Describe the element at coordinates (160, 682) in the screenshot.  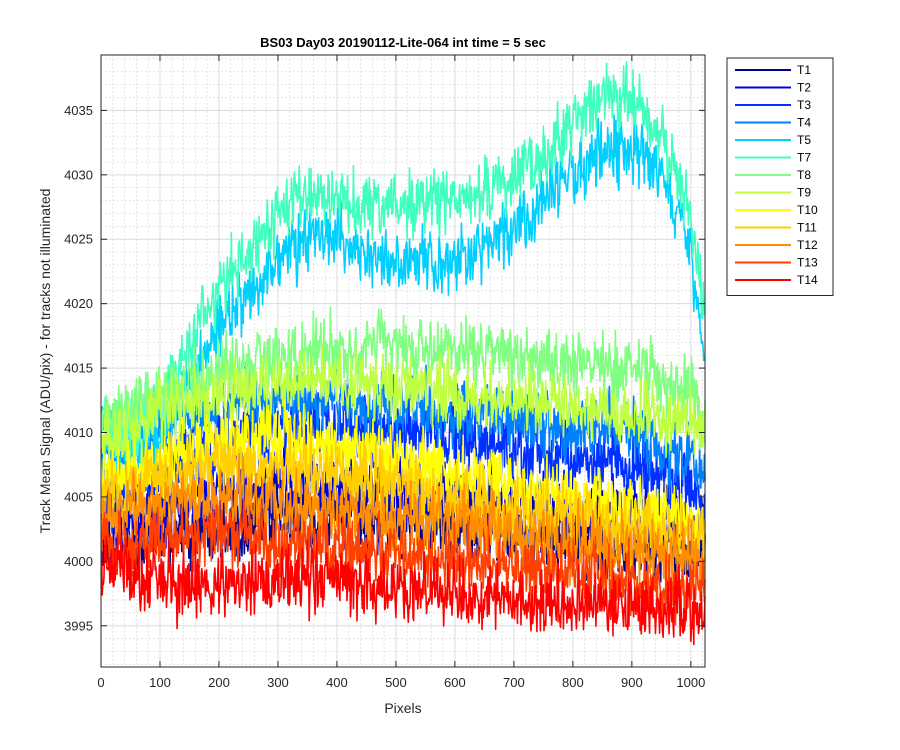
I see `x-tick-label: 100` at that location.